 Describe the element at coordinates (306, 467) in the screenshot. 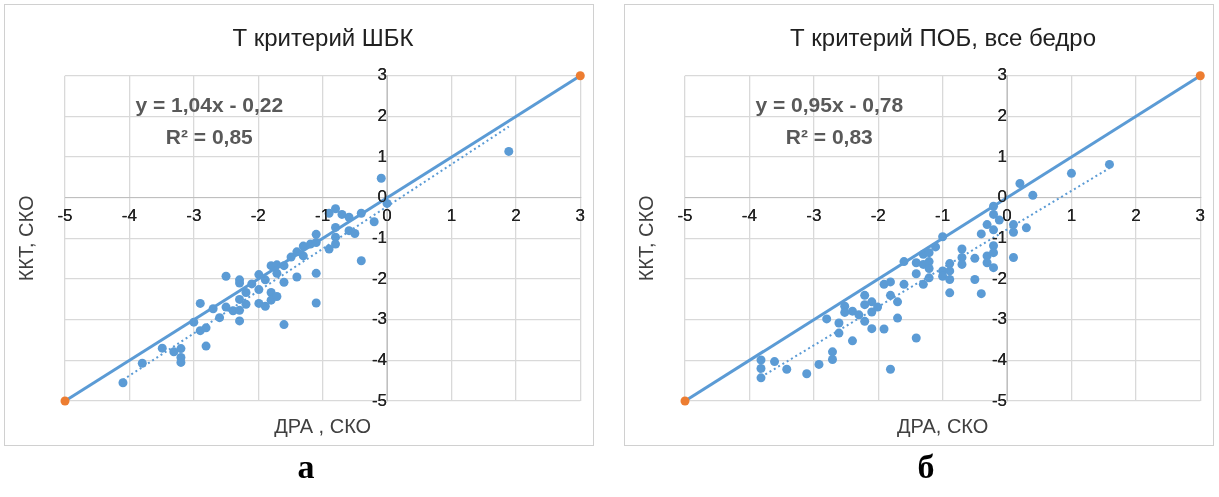

I see `text: а` at that location.